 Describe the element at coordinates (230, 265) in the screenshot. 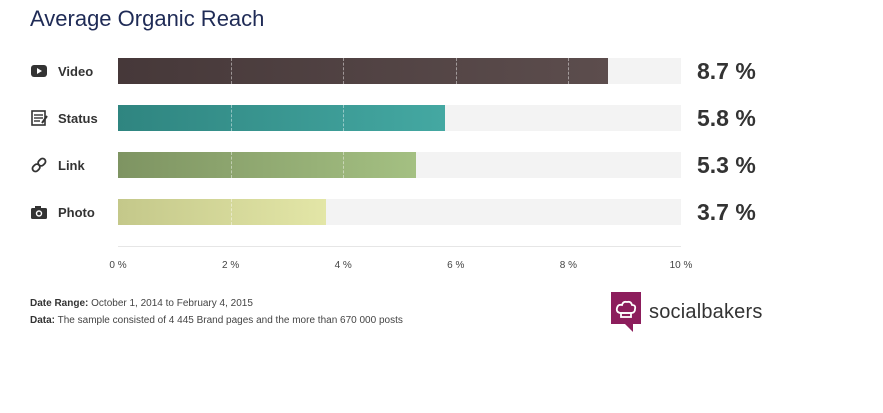

I see `x-tick-label: 2 %` at that location.